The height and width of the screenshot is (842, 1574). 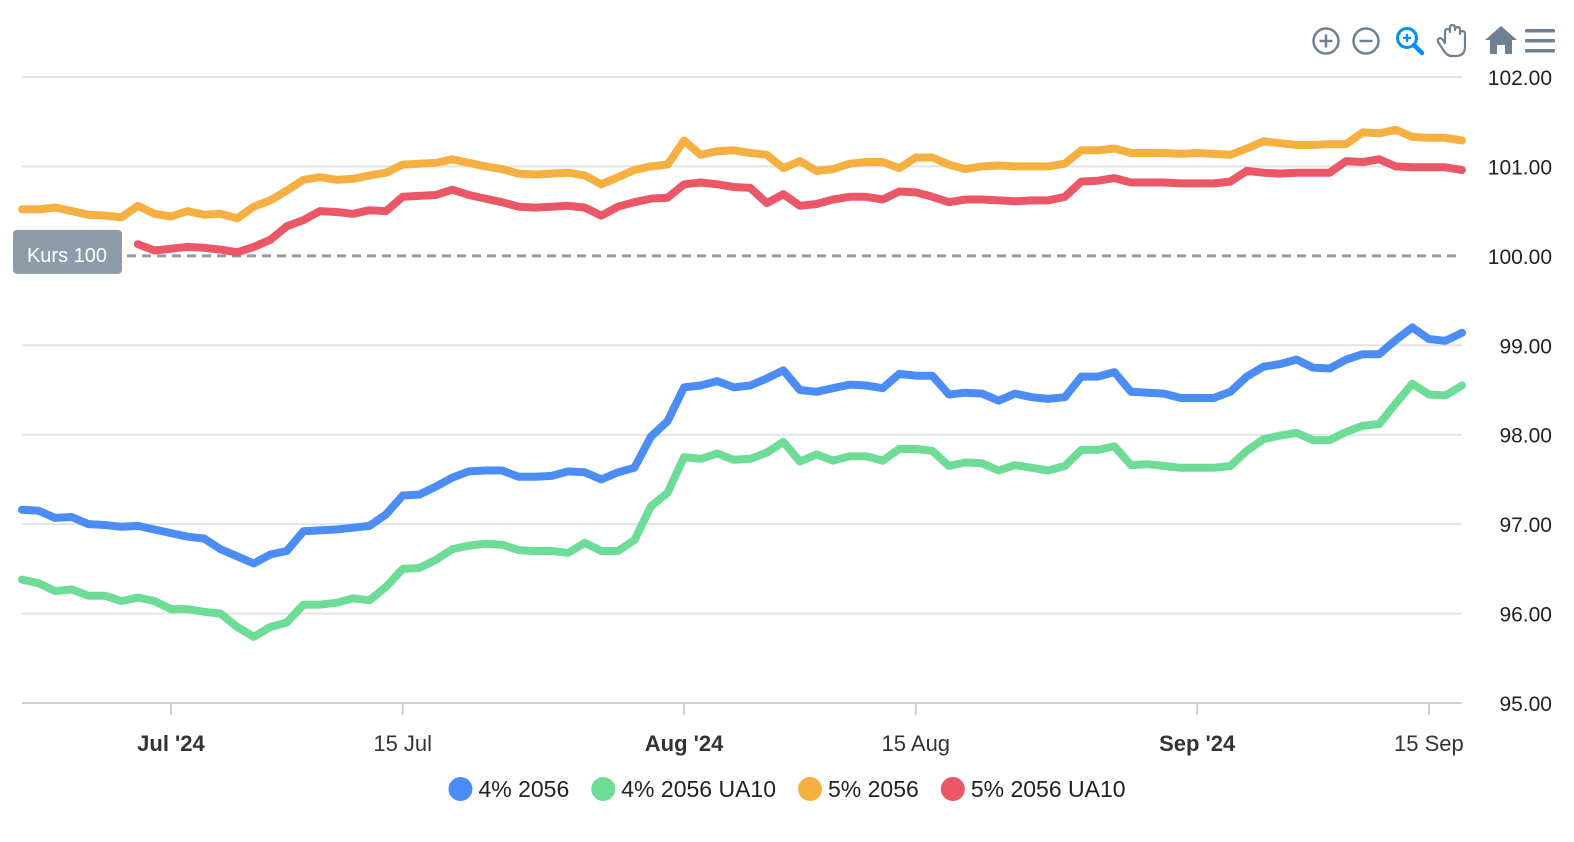 What do you see at coordinates (684, 743) in the screenshot?
I see `x-tick-label: Aug '24` at bounding box center [684, 743].